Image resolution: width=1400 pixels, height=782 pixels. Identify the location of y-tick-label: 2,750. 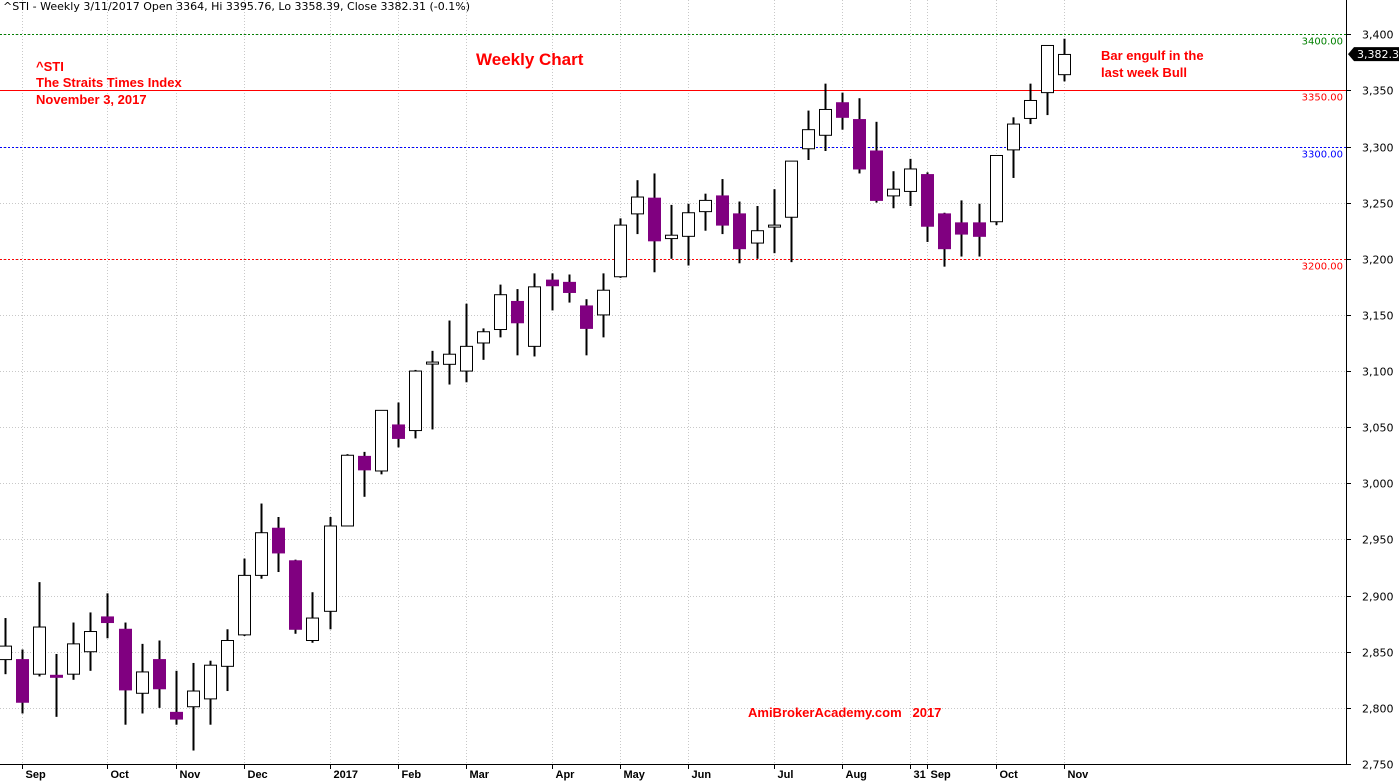
(1378, 765).